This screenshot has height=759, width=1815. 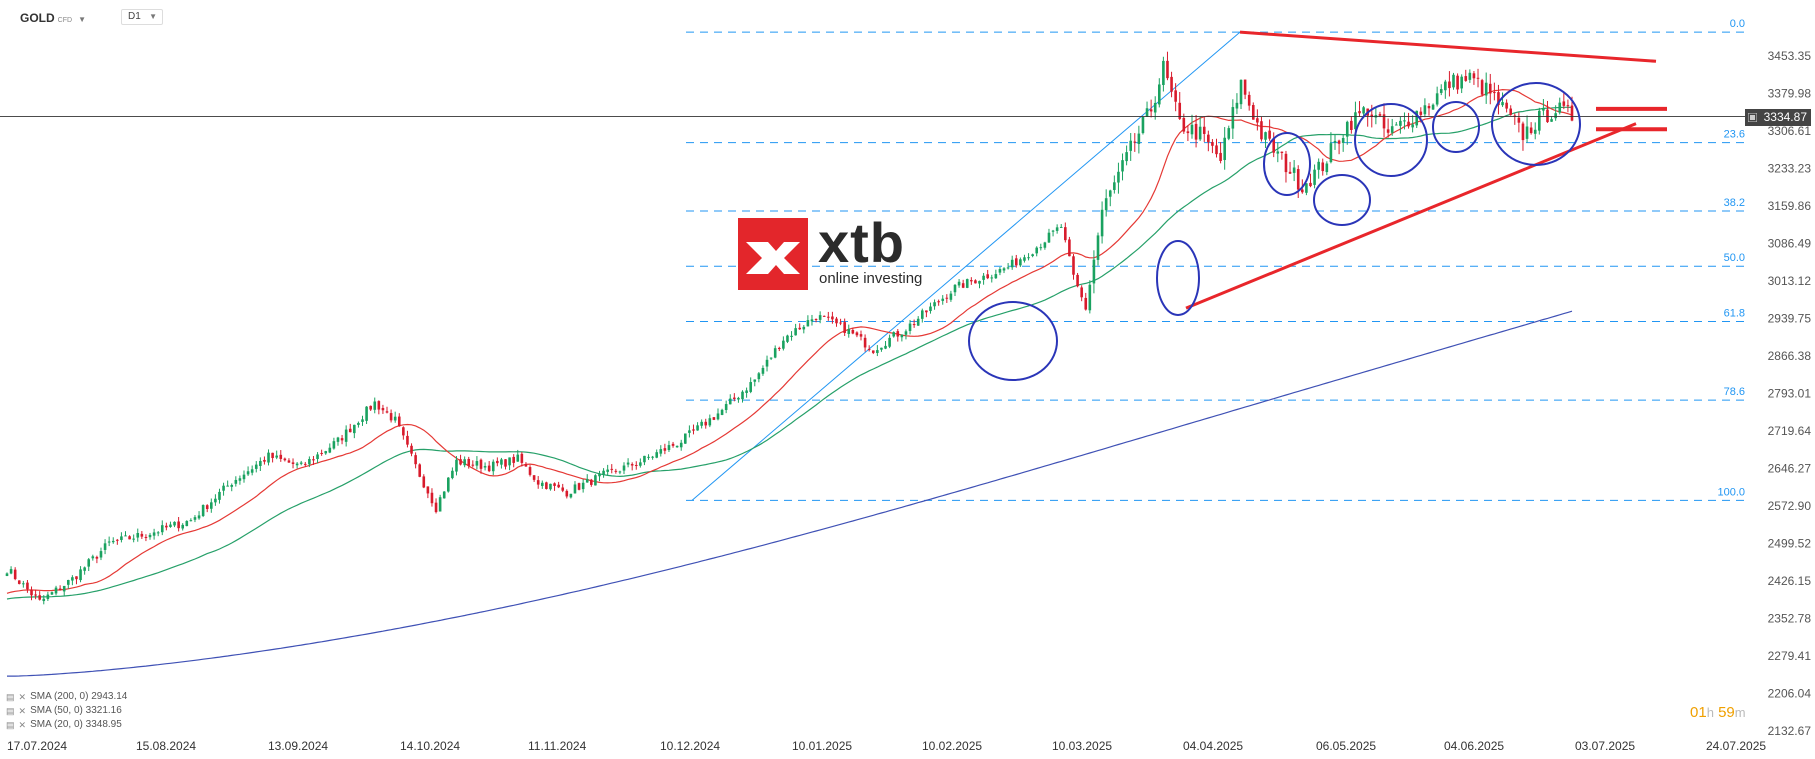 What do you see at coordinates (53, 18) in the screenshot?
I see `symbol-selector: GOLD CFD ▼` at bounding box center [53, 18].